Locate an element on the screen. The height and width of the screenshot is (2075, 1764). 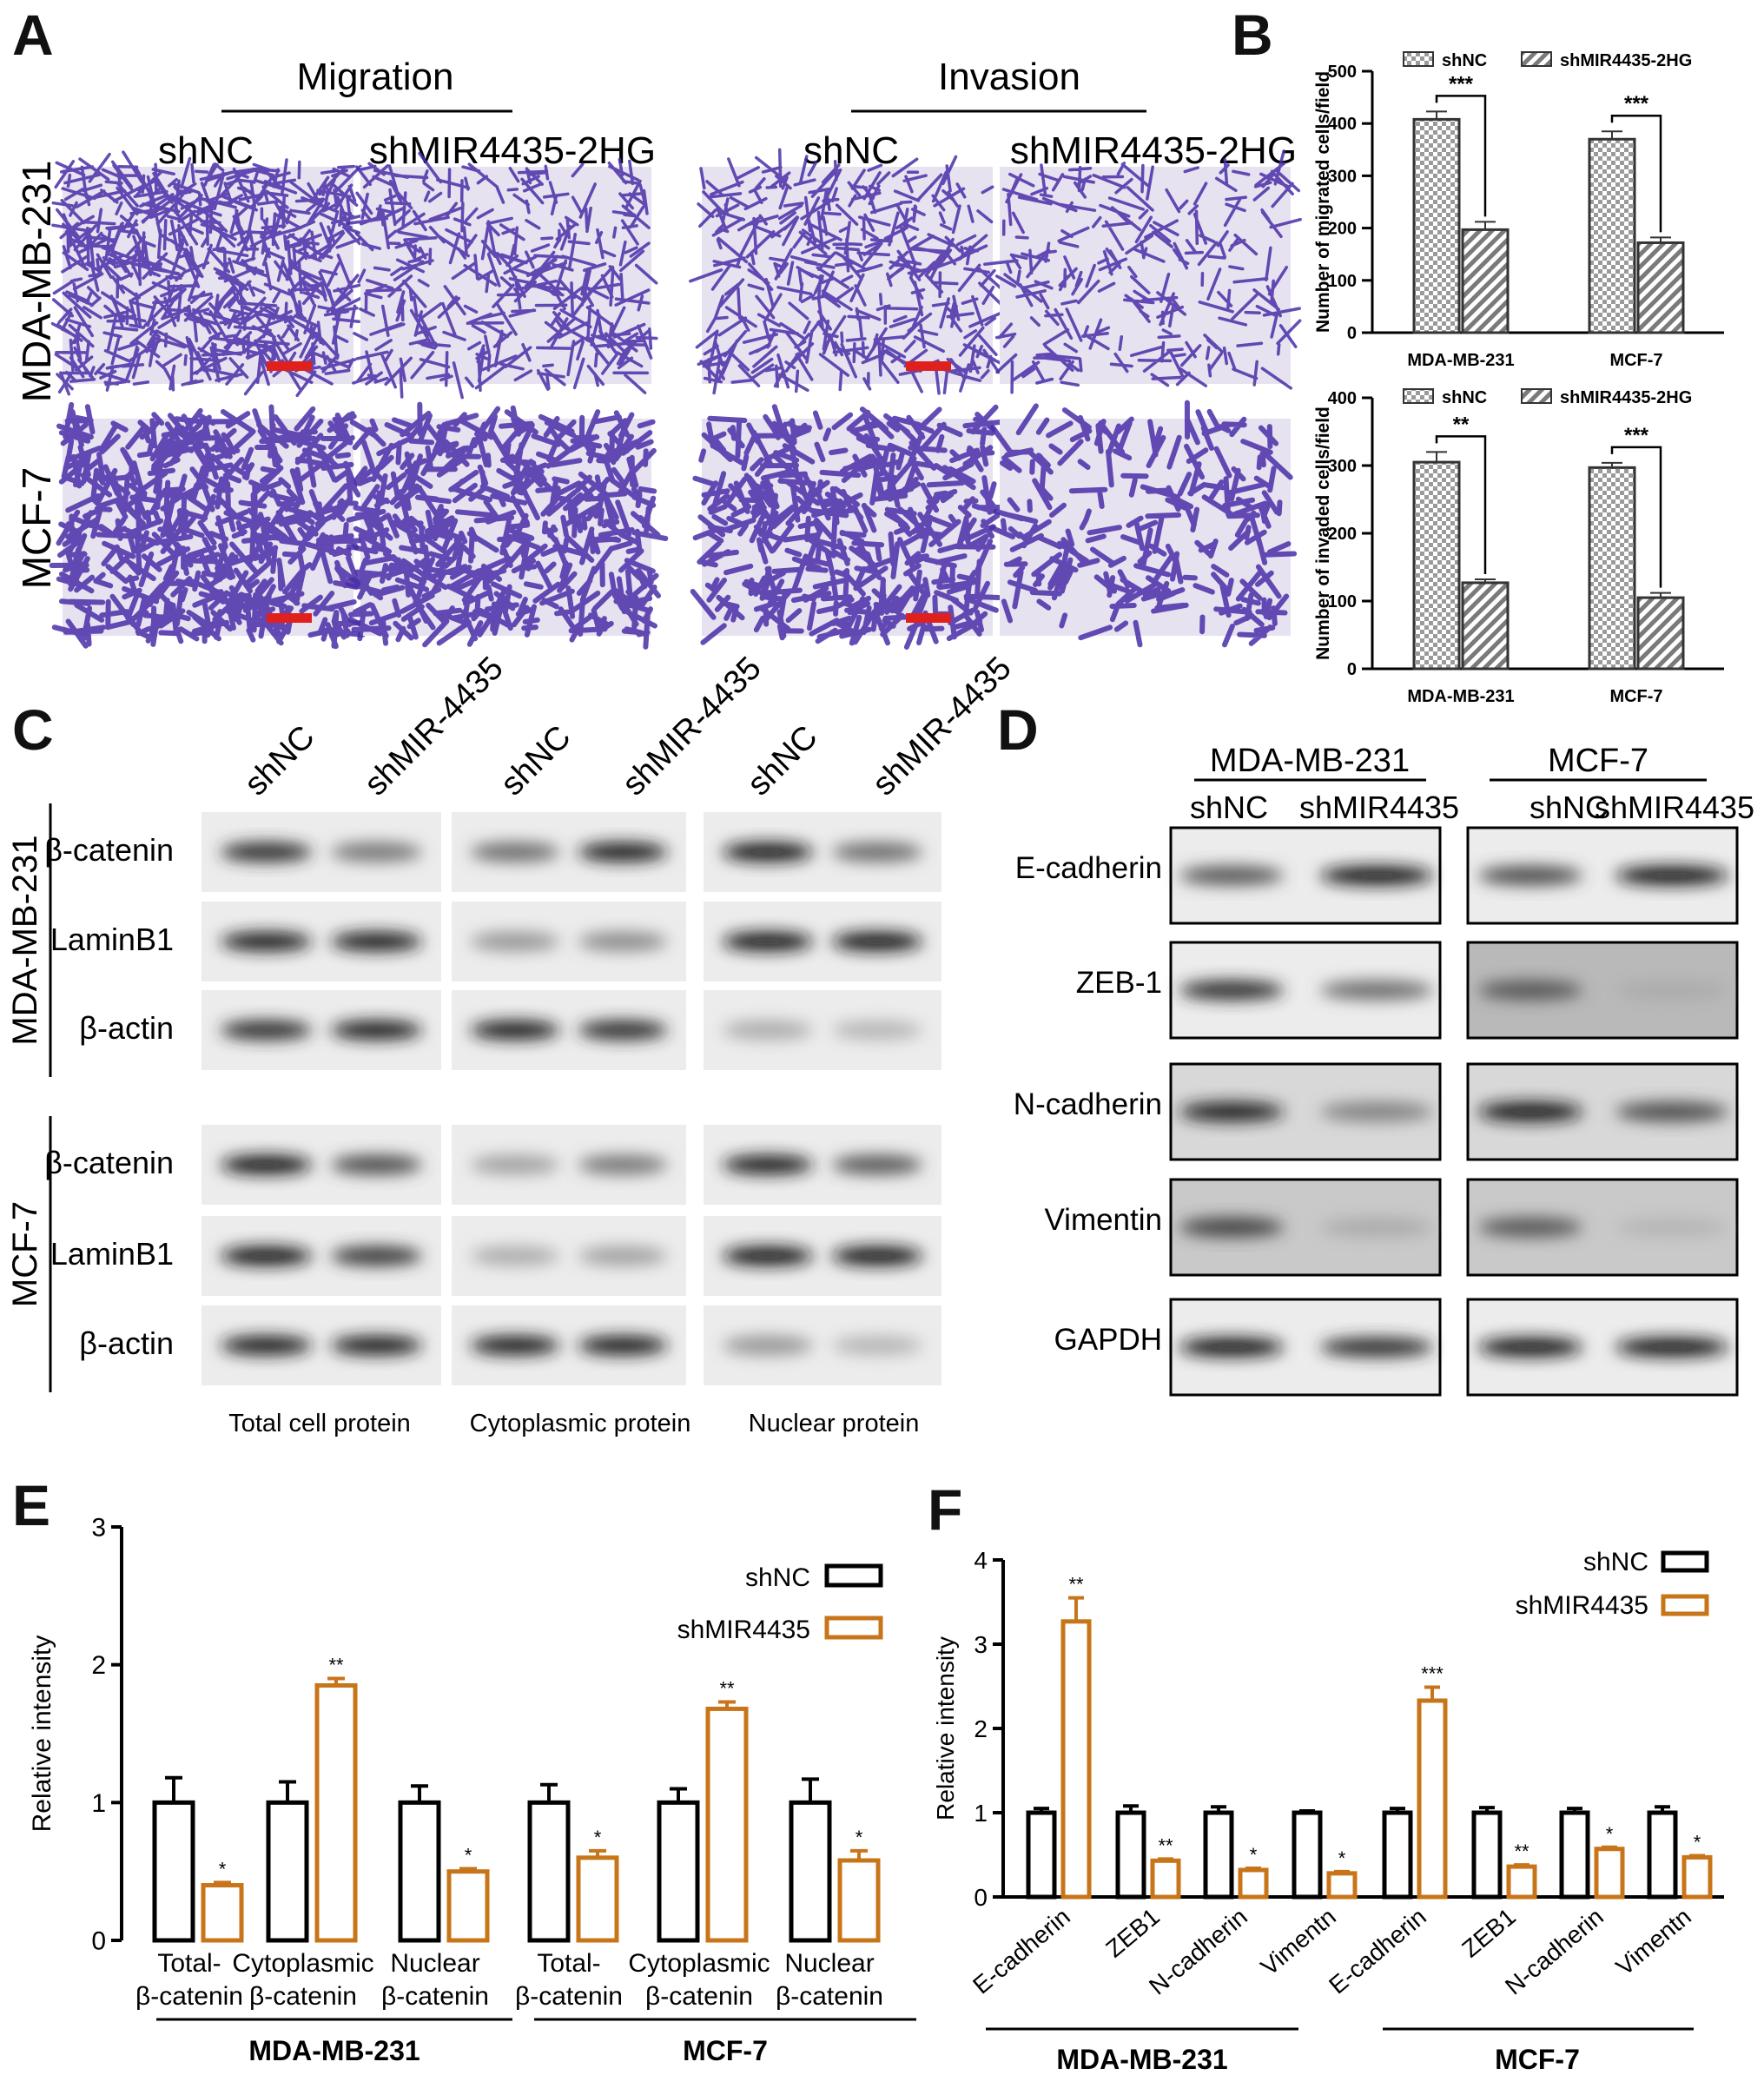
legend-label: shNC is located at coordinates (1464, 60).